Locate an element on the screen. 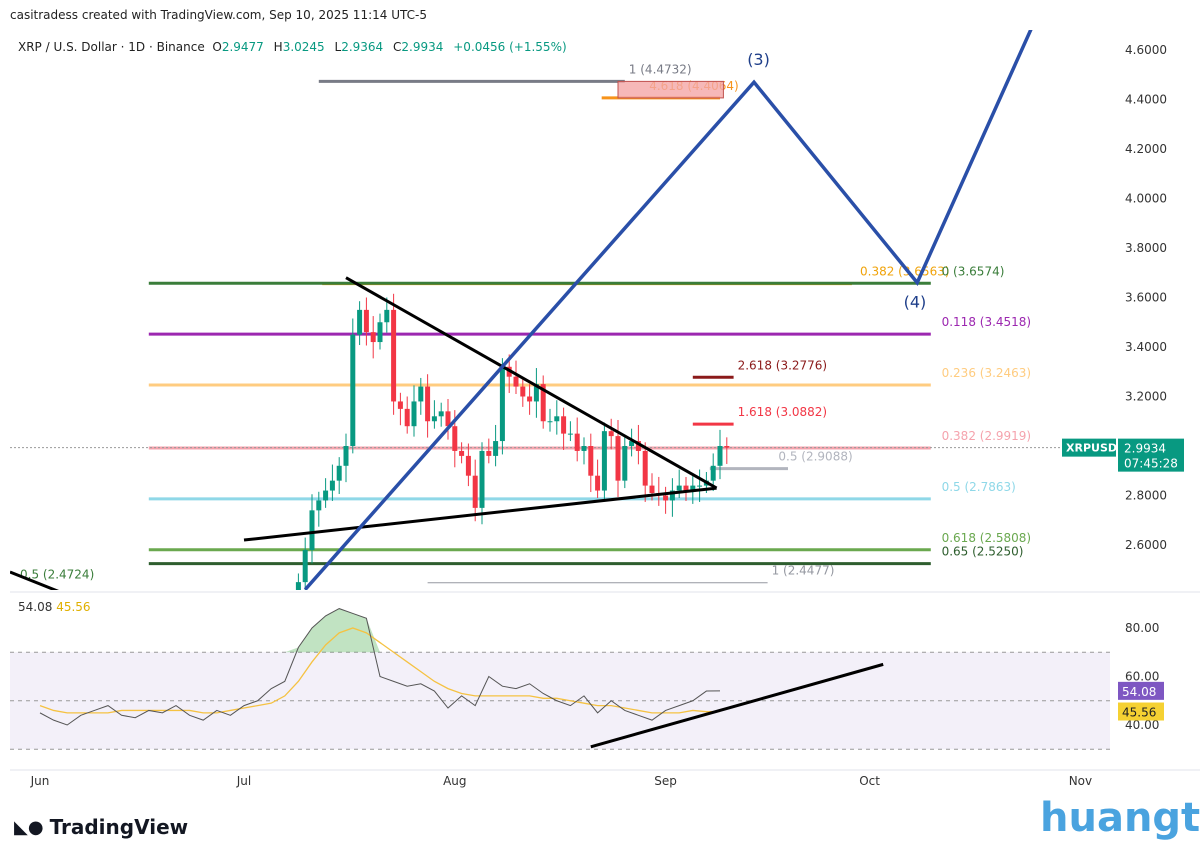  time-tick-label: Jun is located at coordinates (40, 781).